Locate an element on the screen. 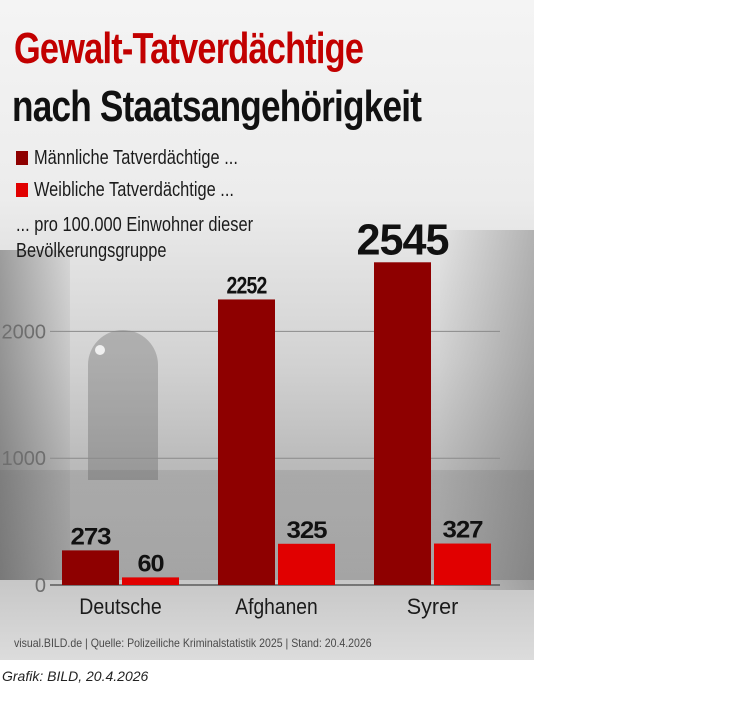 This screenshot has height=704, width=756. data-label-deutsche-female: 60 is located at coordinates (151, 563).